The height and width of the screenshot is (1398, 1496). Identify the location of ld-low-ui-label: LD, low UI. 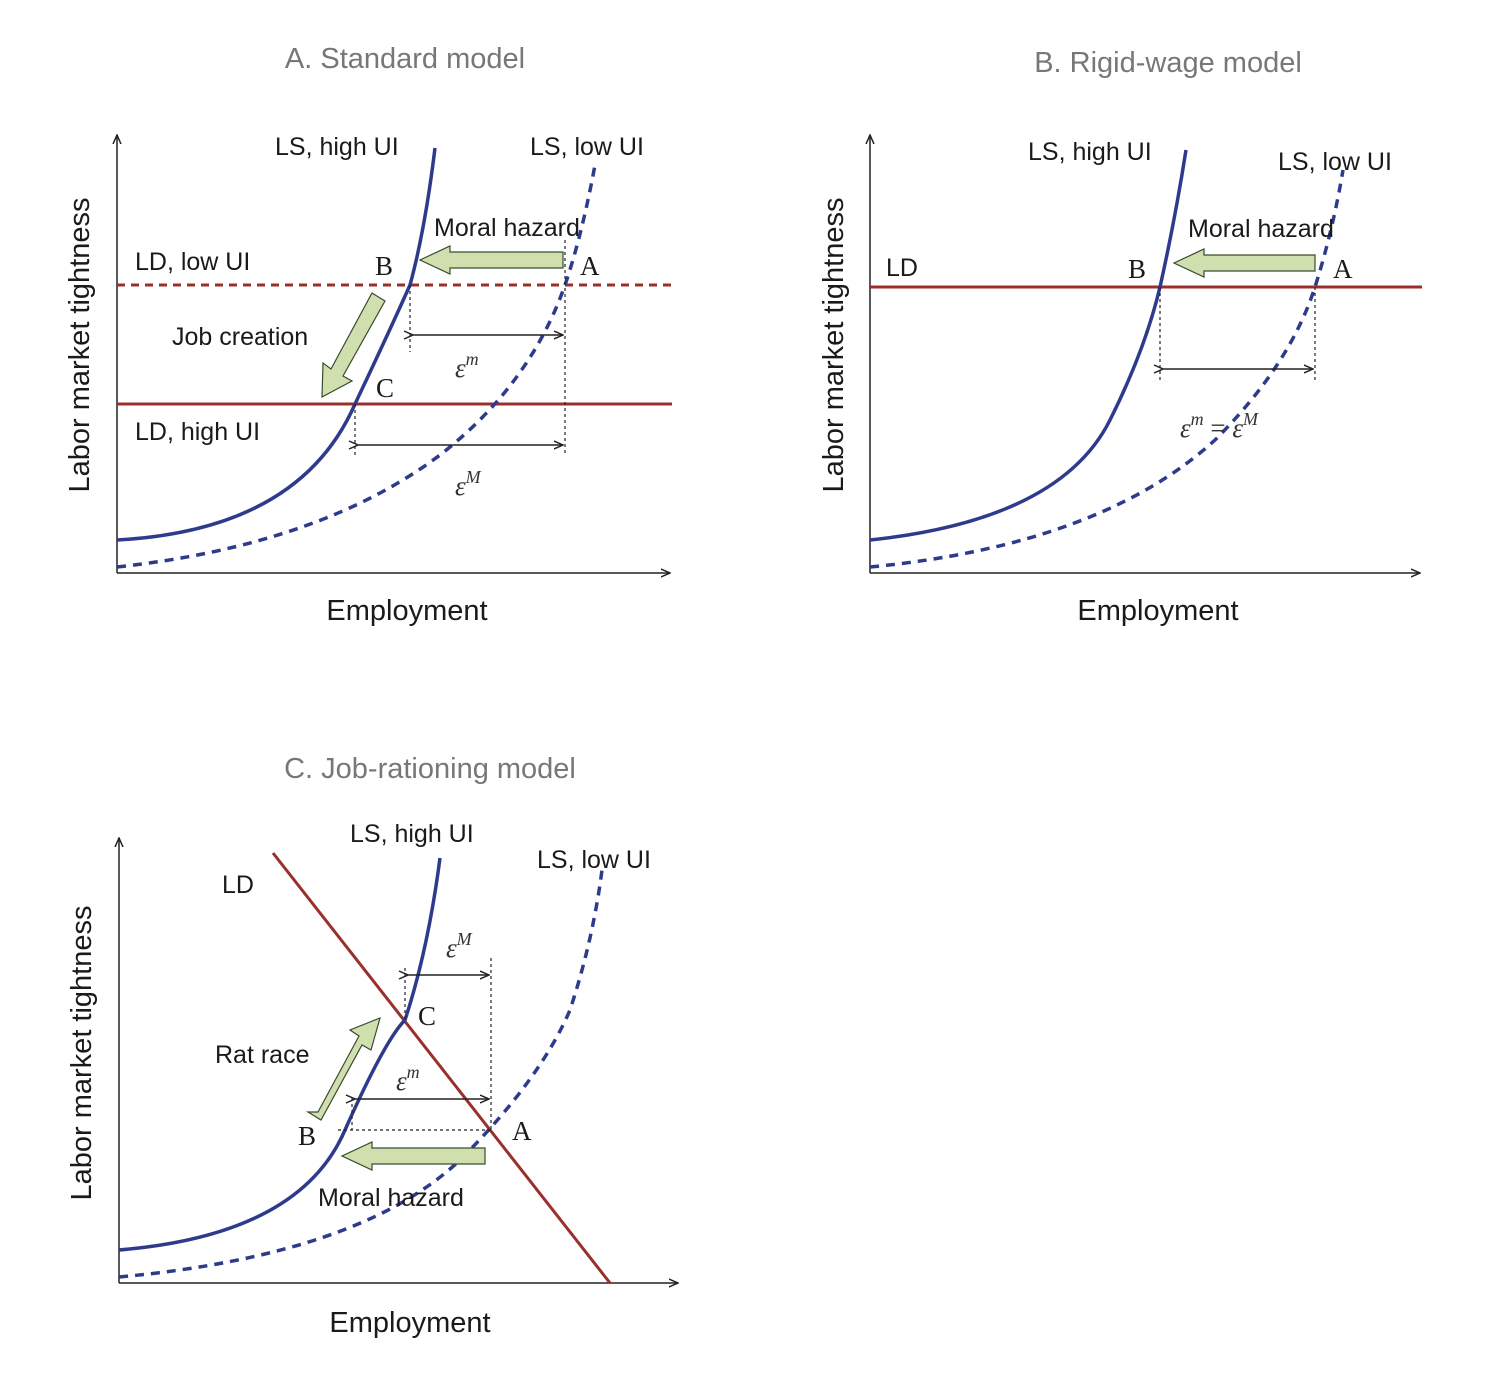
(192, 262).